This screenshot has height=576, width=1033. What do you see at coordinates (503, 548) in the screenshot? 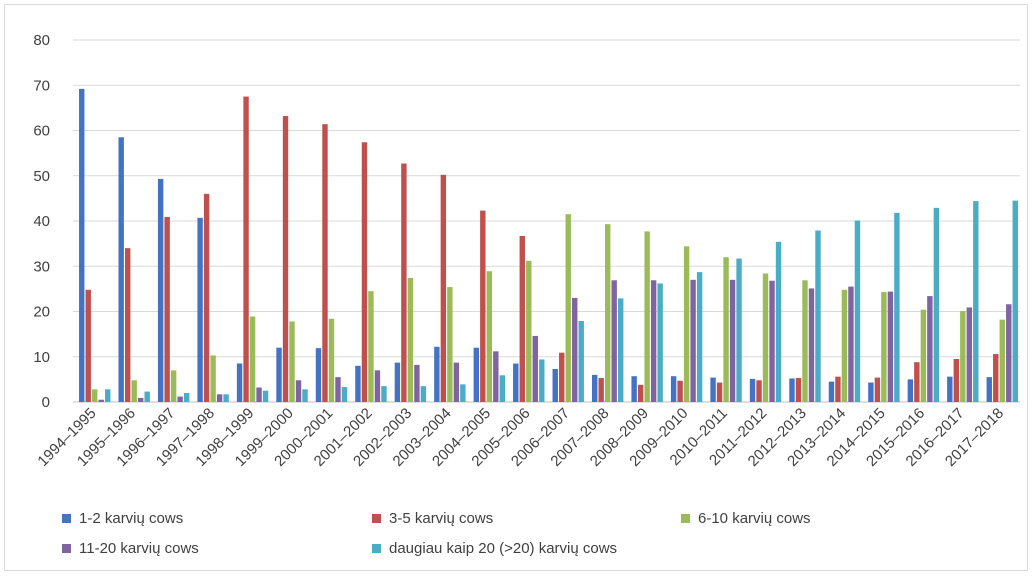
I see `legend-label: daugiau kaip 20 (>20) karvių cows` at bounding box center [503, 548].